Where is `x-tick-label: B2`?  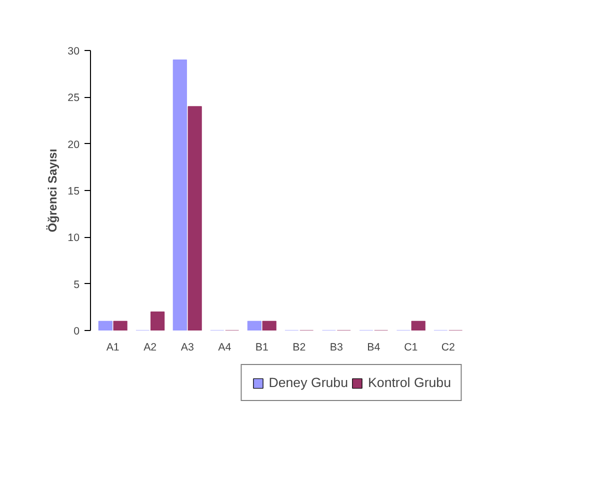 x-tick-label: B2 is located at coordinates (299, 348).